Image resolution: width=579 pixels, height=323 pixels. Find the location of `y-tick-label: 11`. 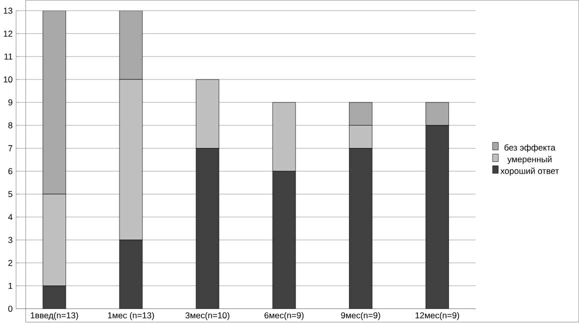

y-tick-label: 11 is located at coordinates (8, 56).